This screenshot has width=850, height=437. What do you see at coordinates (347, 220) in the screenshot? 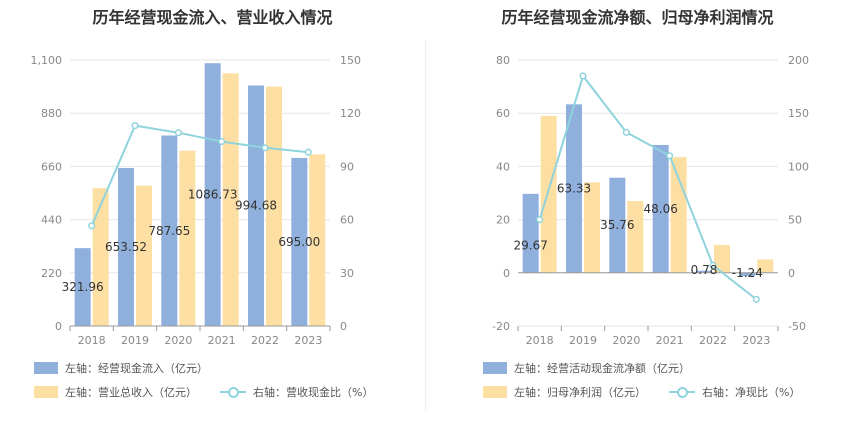
I see `y-right-tick-label: 60` at bounding box center [347, 220].